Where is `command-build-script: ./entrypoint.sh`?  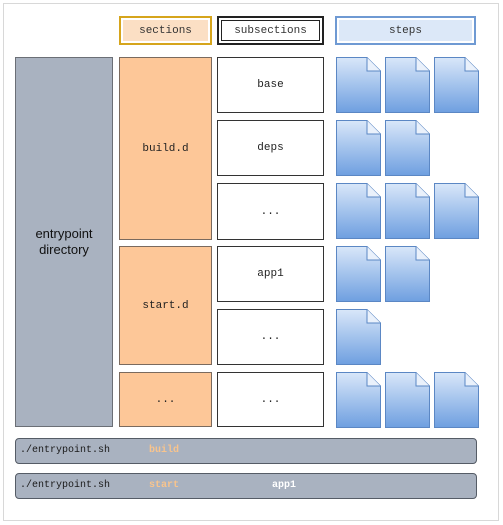 command-build-script: ./entrypoint.sh is located at coordinates (65, 450).